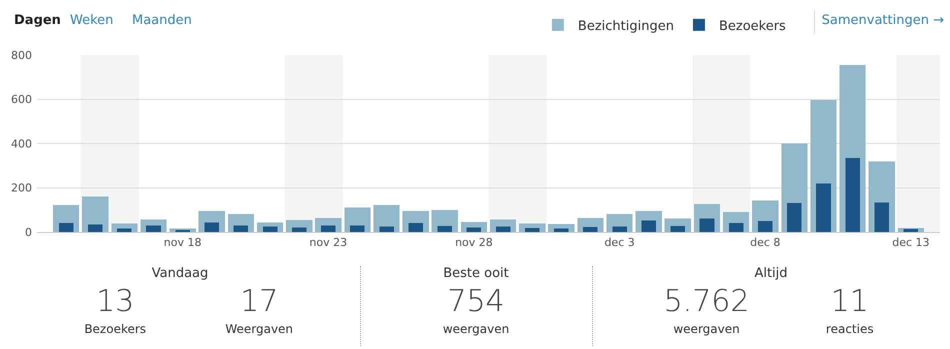 The image size is (950, 349). What do you see at coordinates (328, 243) in the screenshot?
I see `x-tick-label: nov 23` at bounding box center [328, 243].